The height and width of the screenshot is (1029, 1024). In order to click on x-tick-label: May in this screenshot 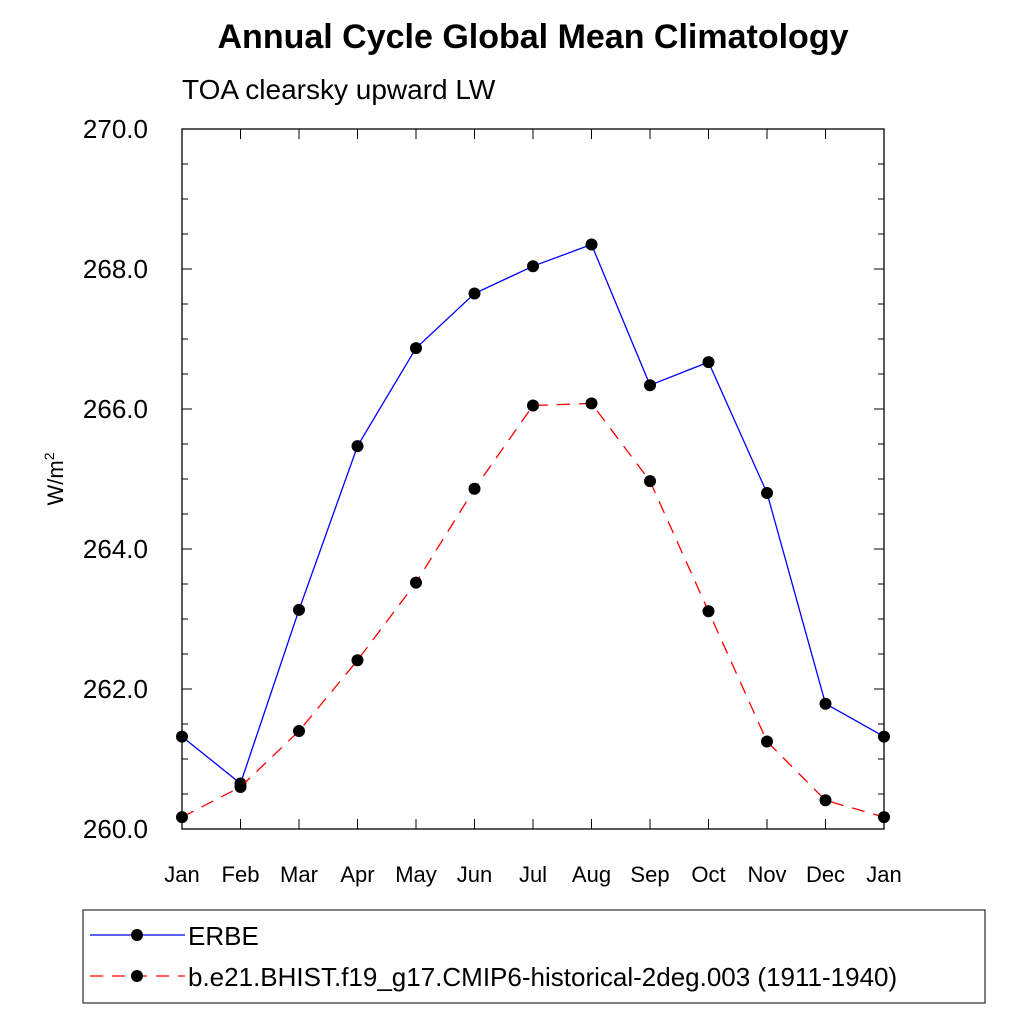, I will do `click(416, 874)`.